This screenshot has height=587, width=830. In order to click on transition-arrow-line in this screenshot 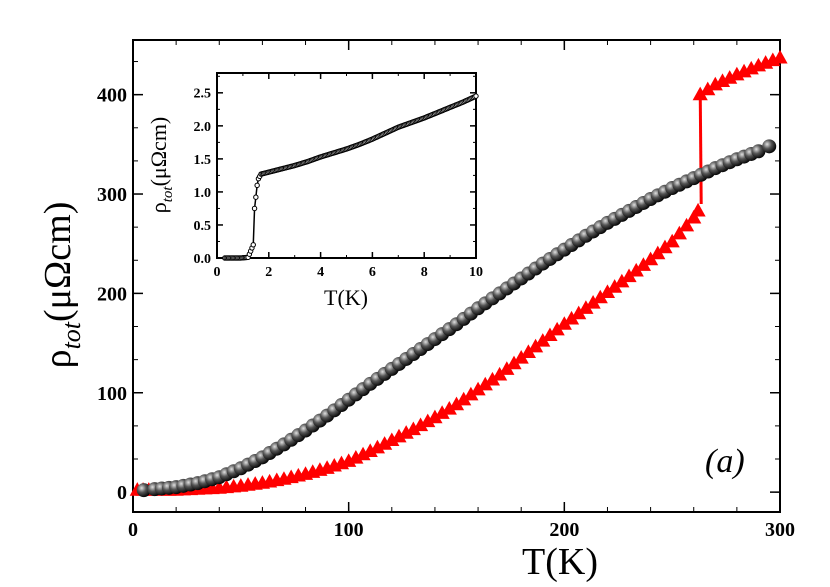, I will do `click(700, 147)`.